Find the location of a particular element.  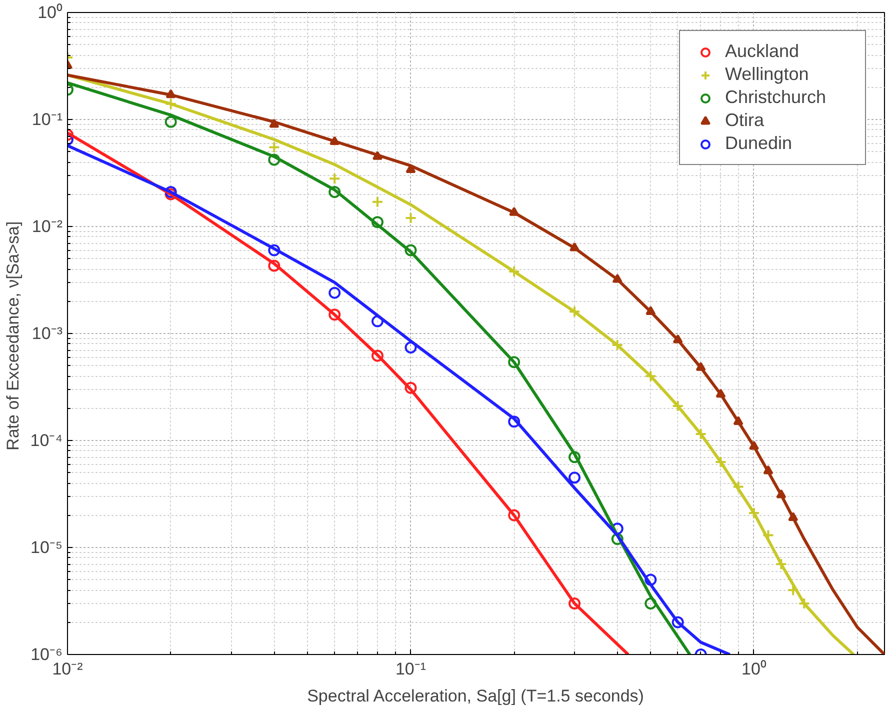

y-tick-label: 10⁻² is located at coordinates (47, 226).